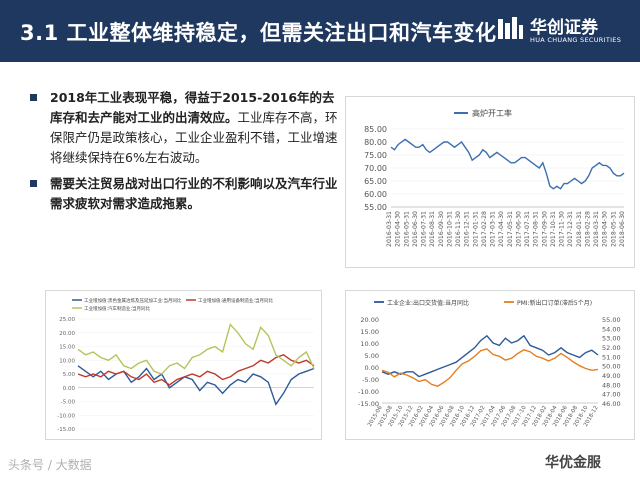  What do you see at coordinates (67, 361) in the screenshot?
I see `y-tick-label: 10.00` at bounding box center [67, 361].